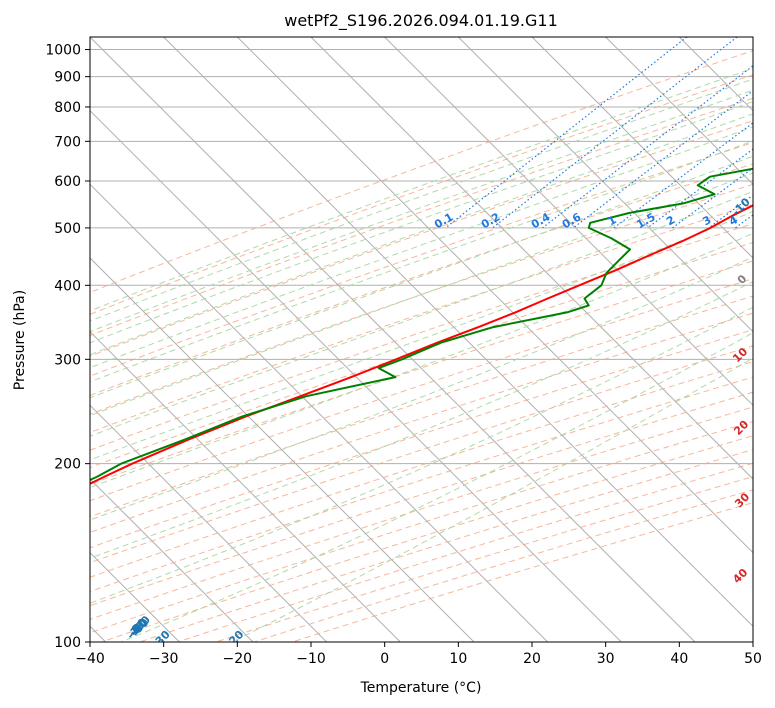  What do you see at coordinates (238, 659) in the screenshot?
I see `x-tick-label: −20` at bounding box center [238, 659].